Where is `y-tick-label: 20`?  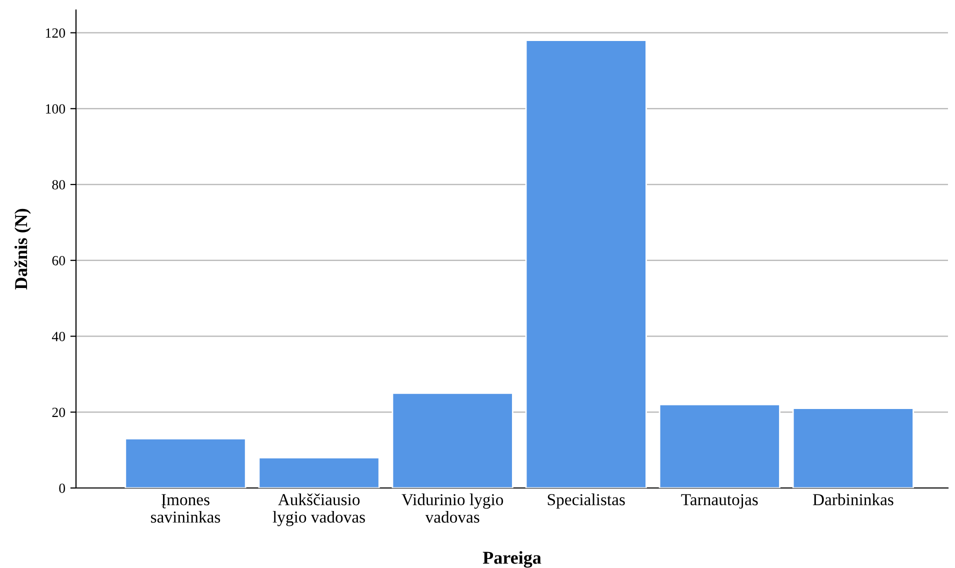 y-tick-label: 20 is located at coordinates (59, 413).